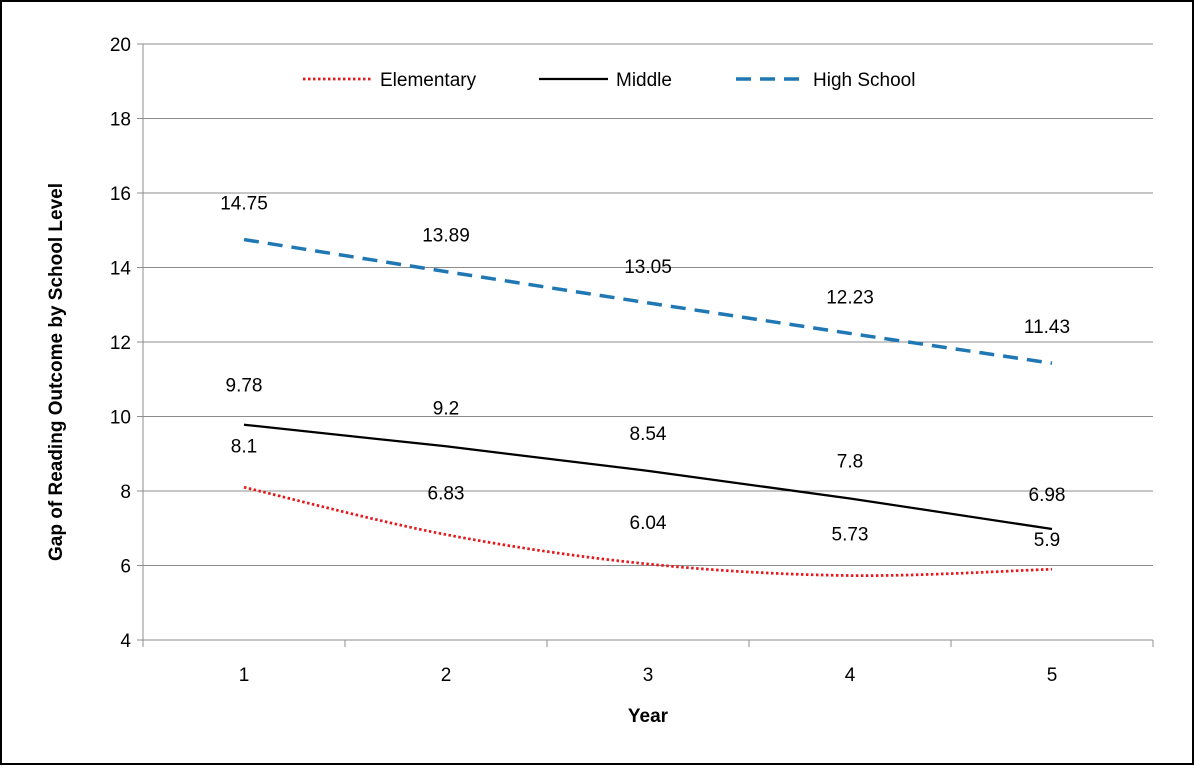 This screenshot has height=770, width=1195. What do you see at coordinates (125, 567) in the screenshot?
I see `y-tick-label: 6` at bounding box center [125, 567].